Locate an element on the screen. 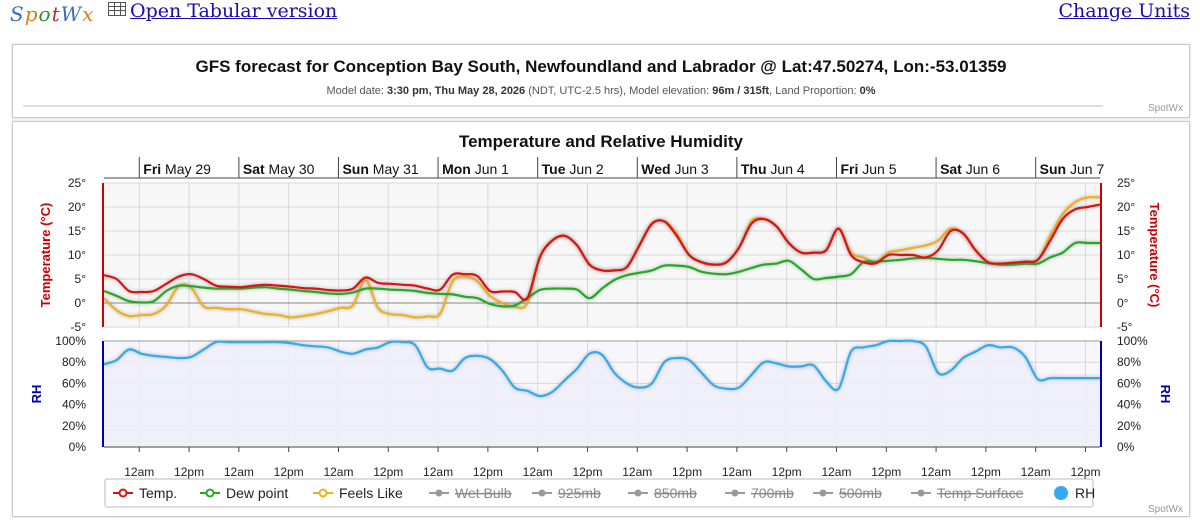 Image resolution: width=1200 pixels, height=521 pixels. chart-title: Temperature and Relative Humidity is located at coordinates (601, 141).